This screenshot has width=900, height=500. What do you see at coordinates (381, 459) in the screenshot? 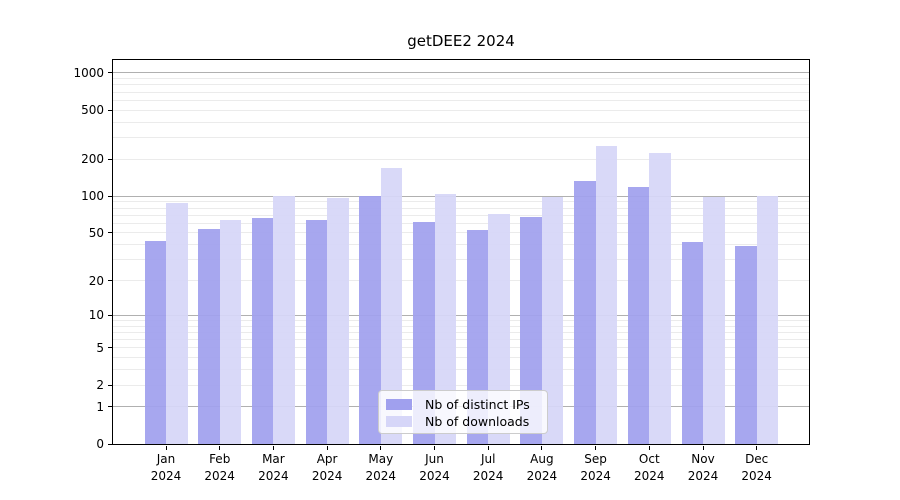
I see `x-label-month: May` at bounding box center [381, 459].